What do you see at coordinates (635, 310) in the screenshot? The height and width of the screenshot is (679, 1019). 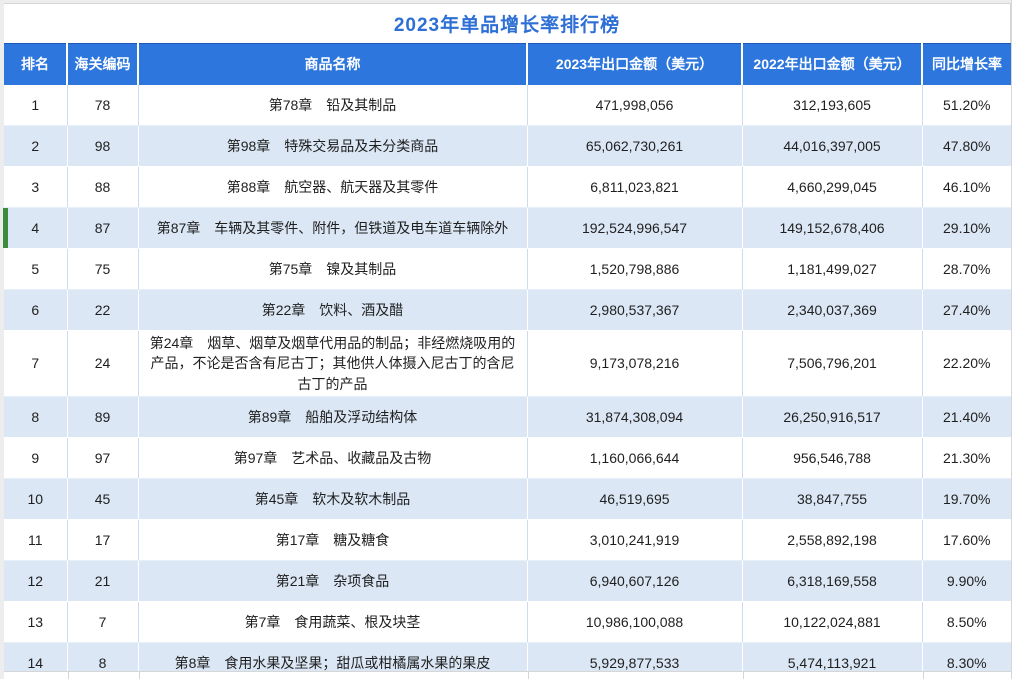 I see `amount-2023-cell: 2,980,537,367` at bounding box center [635, 310].